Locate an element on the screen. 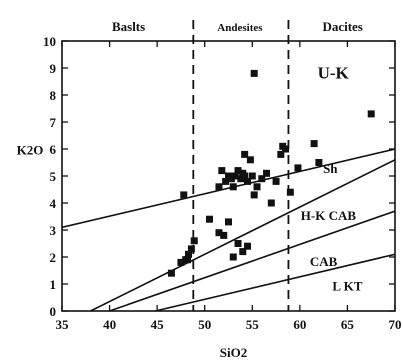  y-tick-label: 0 is located at coordinates (53, 311).